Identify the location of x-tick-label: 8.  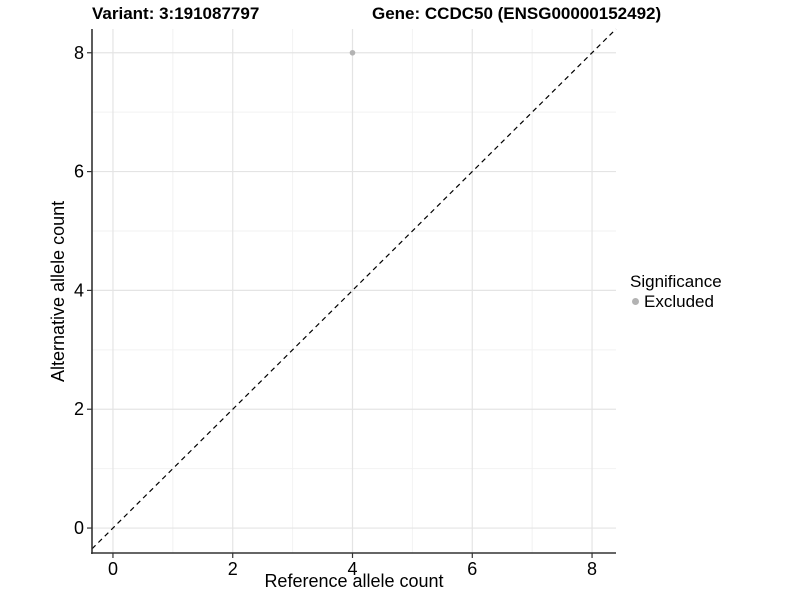
(592, 569).